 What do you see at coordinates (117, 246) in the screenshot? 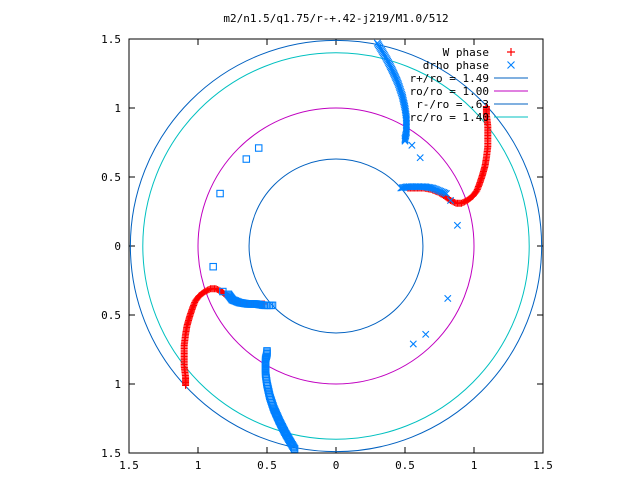
I see `y-tick-label: 0` at bounding box center [117, 246].